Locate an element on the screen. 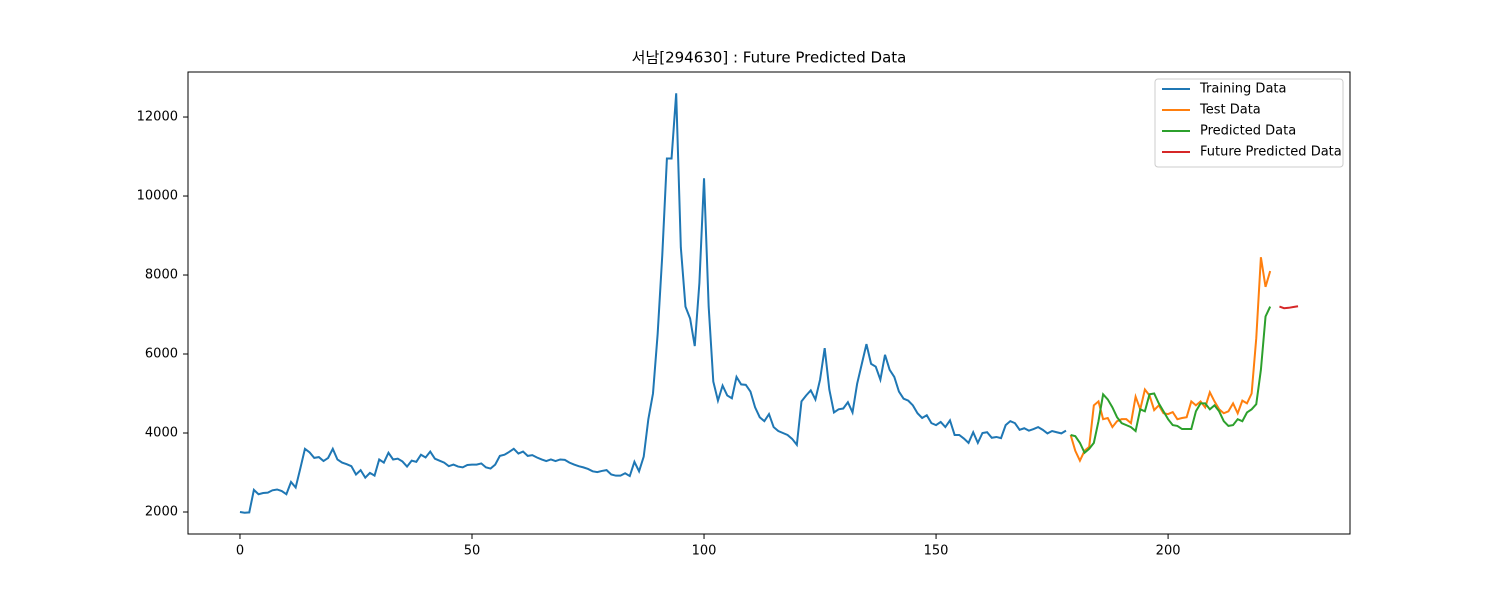 This screenshot has height=600, width=1500. legend-label: Test Data is located at coordinates (1230, 110).